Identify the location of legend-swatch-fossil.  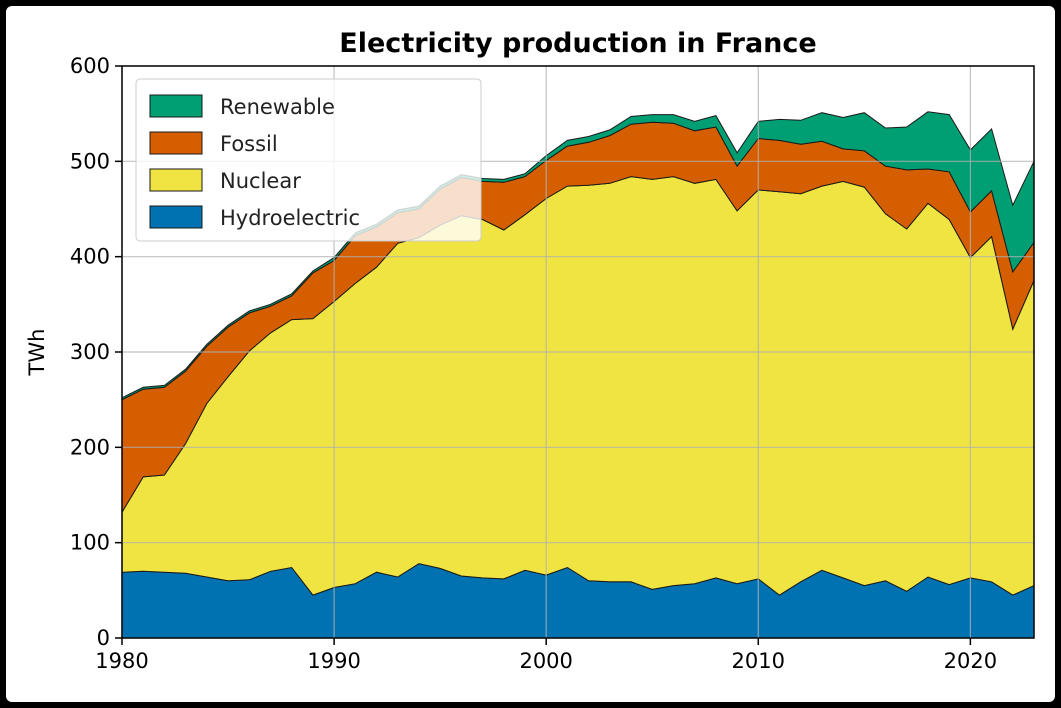
(176, 143).